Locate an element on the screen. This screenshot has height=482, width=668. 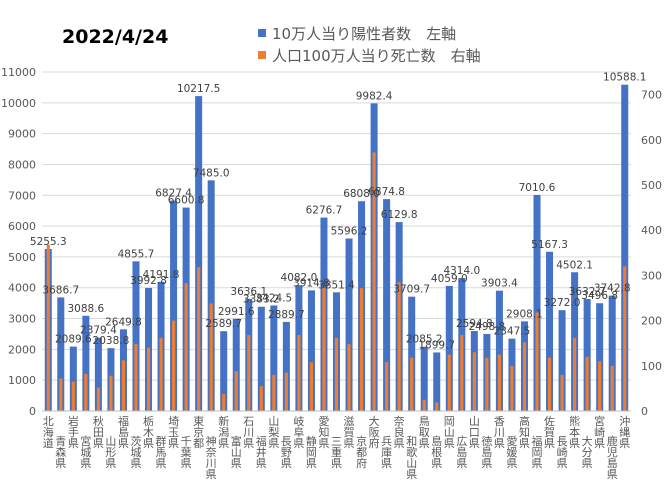
data-label-positive: 4314.0 is located at coordinates (461, 271).